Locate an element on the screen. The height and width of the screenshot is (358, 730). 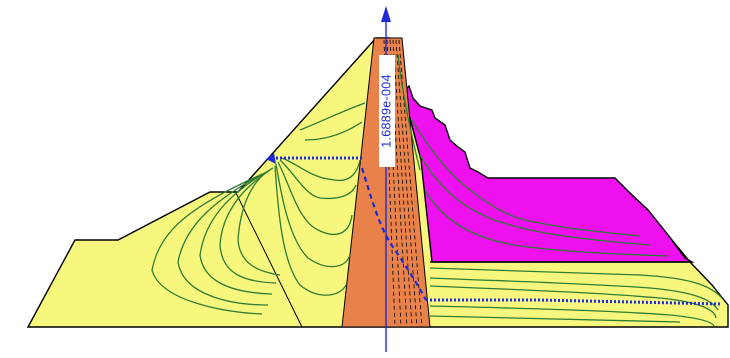
zone-boundary-line is located at coordinates (269, 260).